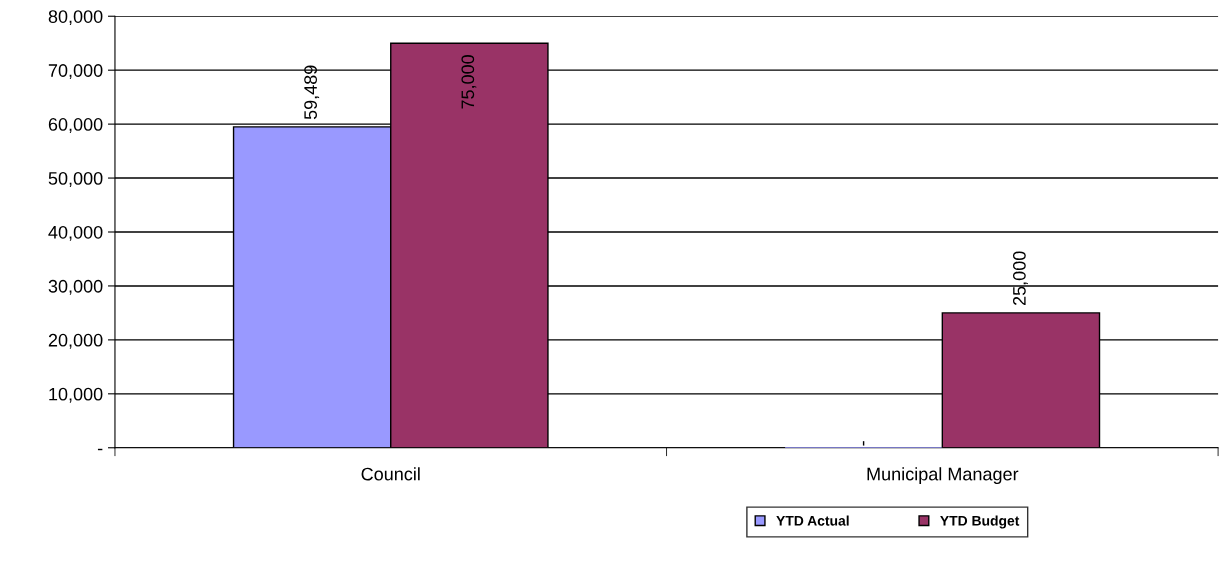 The height and width of the screenshot is (580, 1223). What do you see at coordinates (75, 233) in the screenshot?
I see `y-tick-label: 40,000` at bounding box center [75, 233].